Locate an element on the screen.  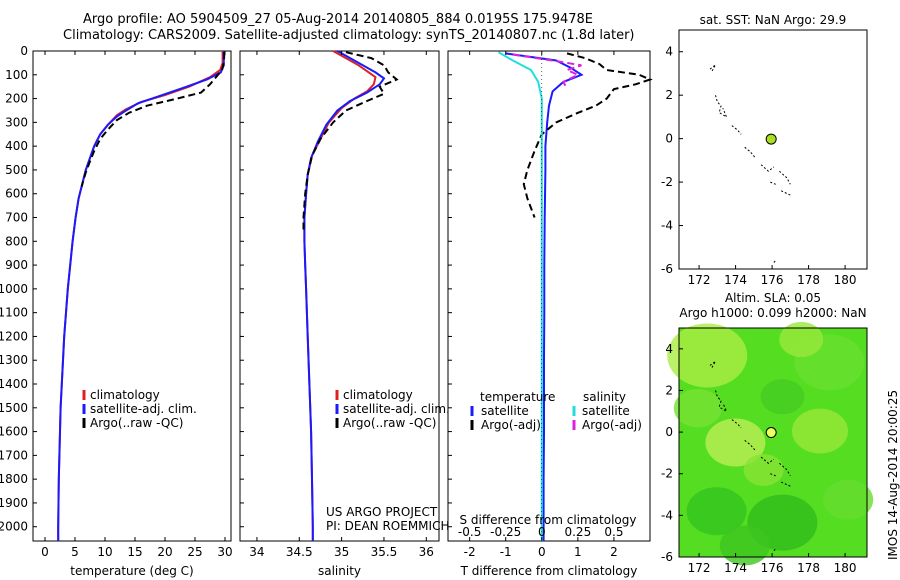
x-tick-label-salinity: 35 is located at coordinates (341, 552).